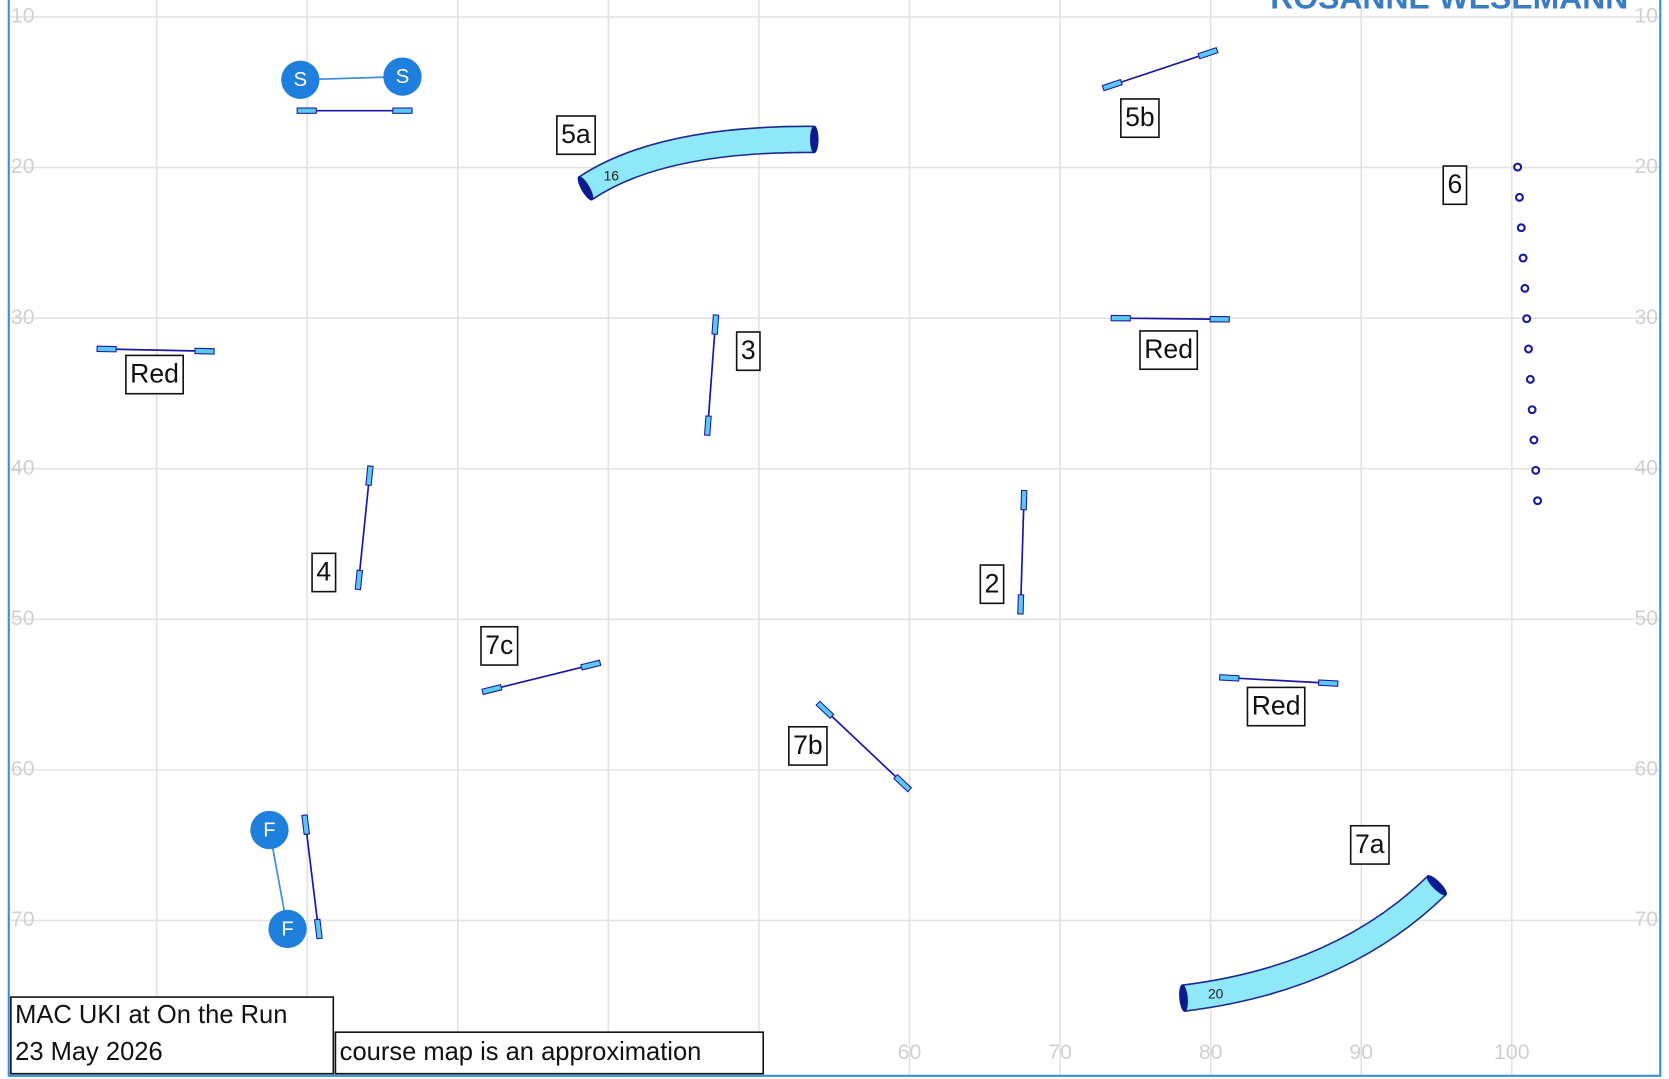 The height and width of the screenshot is (1079, 1669). What do you see at coordinates (1449, 8) in the screenshot?
I see `designer-name: ROSANNE WESEMANN` at bounding box center [1449, 8].